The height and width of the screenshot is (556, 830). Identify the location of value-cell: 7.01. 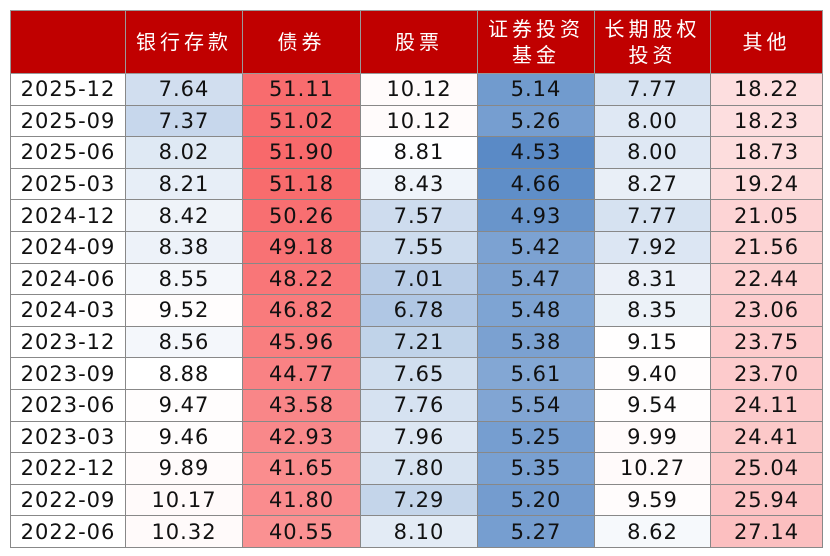
(419, 279).